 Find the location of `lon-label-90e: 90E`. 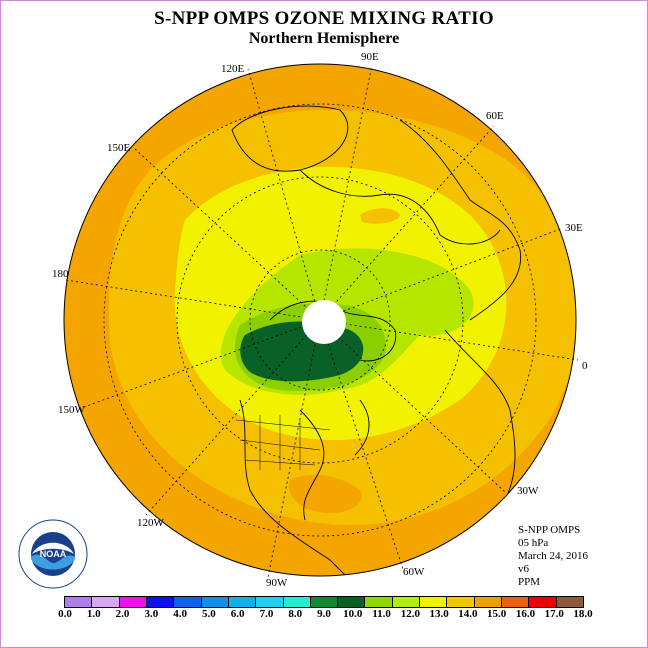

lon-label-90e: 90E is located at coordinates (370, 57).